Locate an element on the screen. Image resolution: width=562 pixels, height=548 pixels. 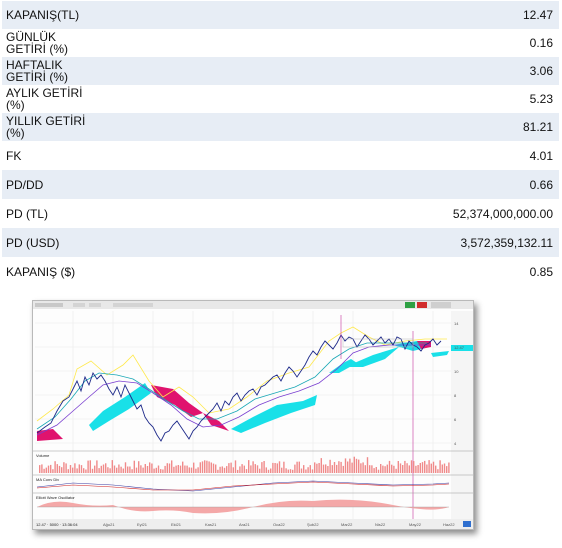
status-readout: 12.47 · 5000 · 13:36:04 is located at coordinates (57, 524).